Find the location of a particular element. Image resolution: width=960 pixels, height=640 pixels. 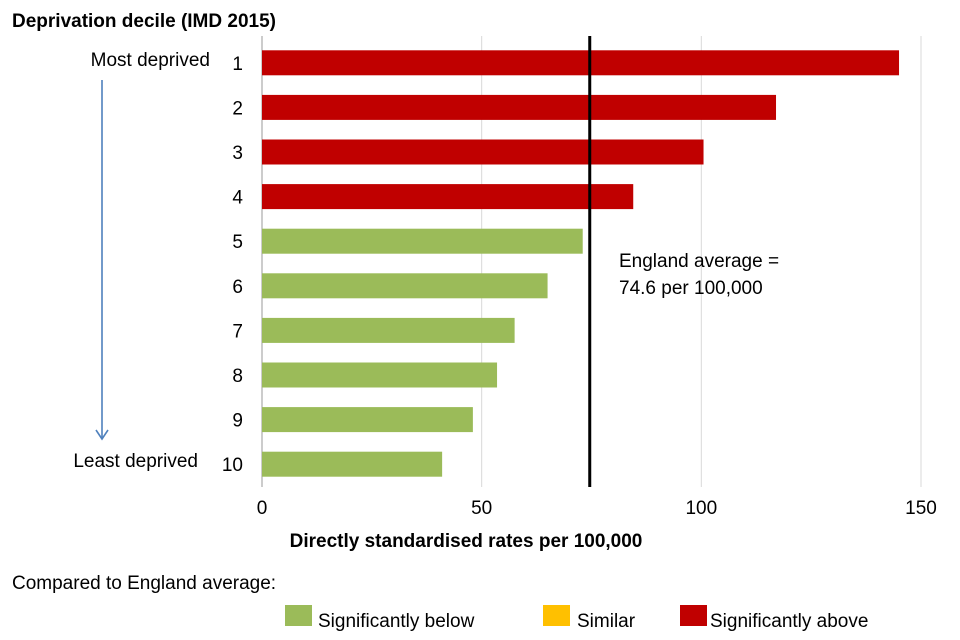

x-tick-label: 150 is located at coordinates (921, 508).